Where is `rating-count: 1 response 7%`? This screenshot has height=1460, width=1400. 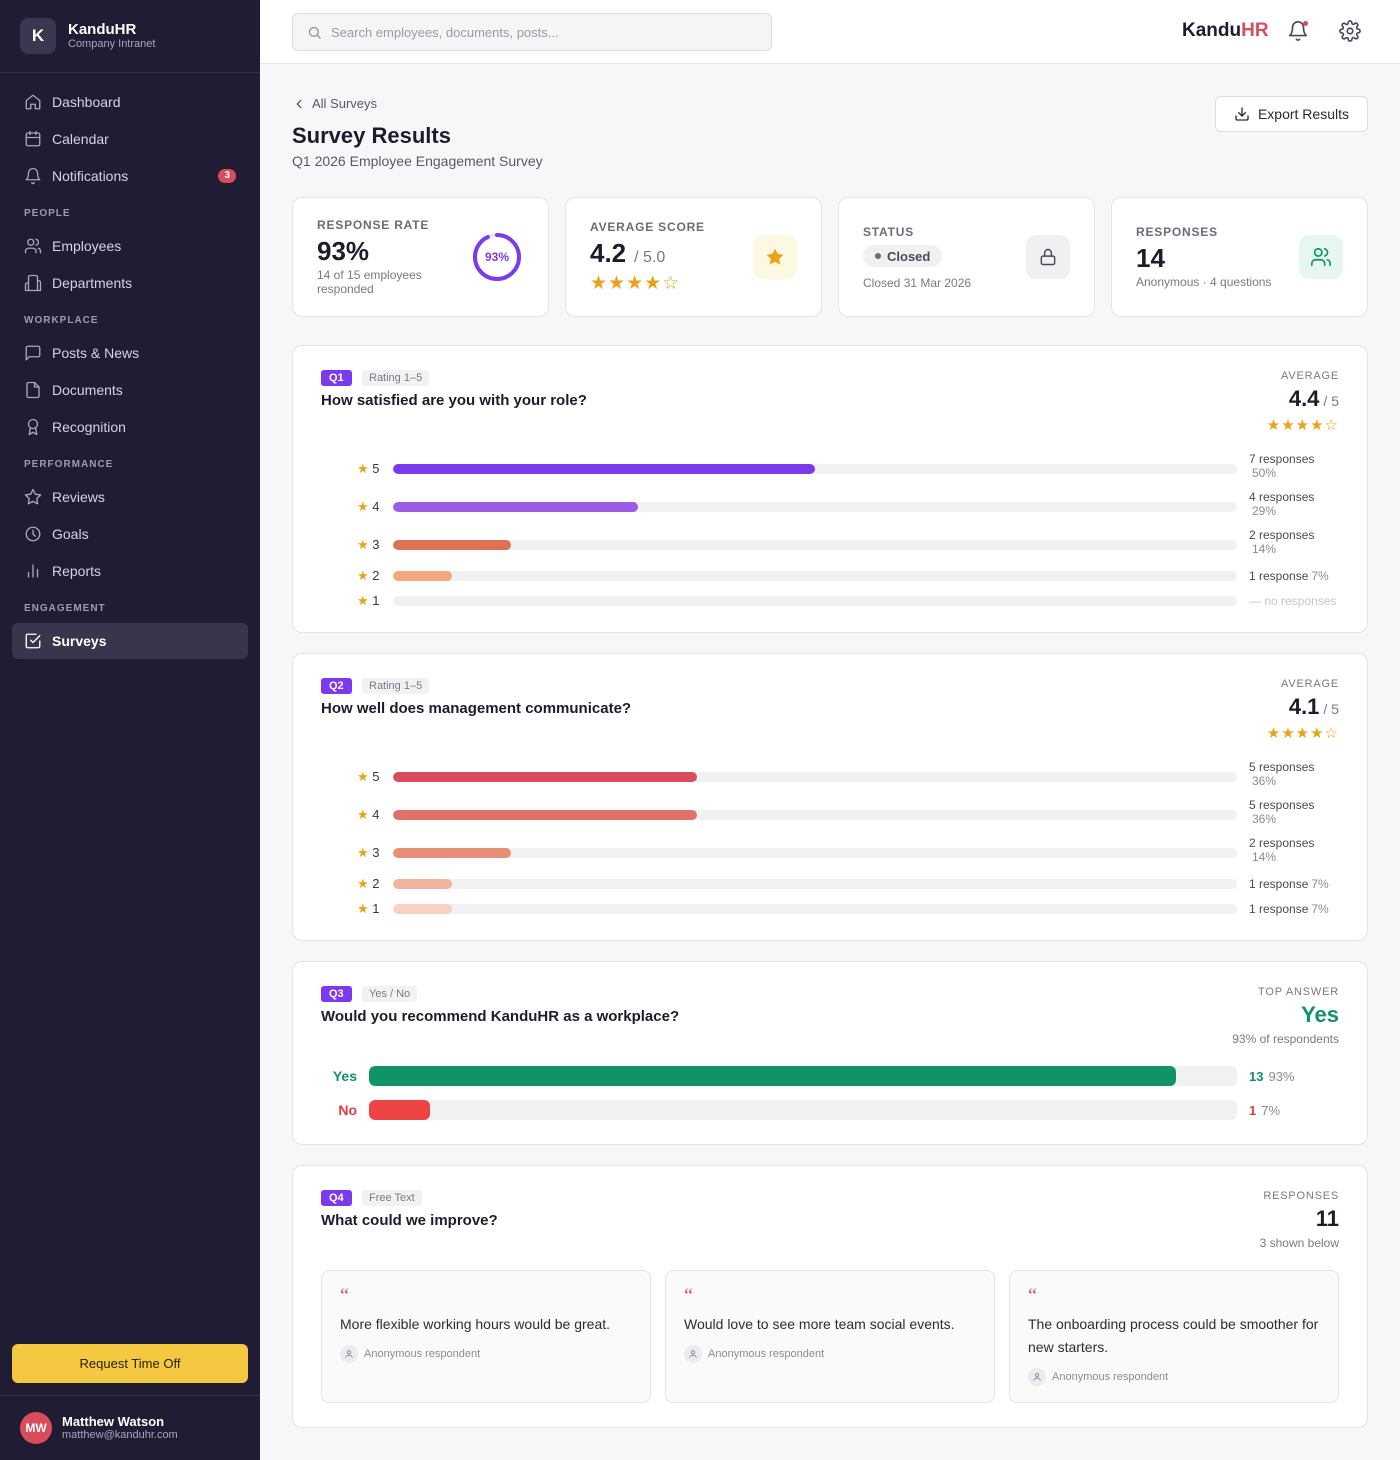
rating-count: 1 response 7% is located at coordinates (1294, 576).